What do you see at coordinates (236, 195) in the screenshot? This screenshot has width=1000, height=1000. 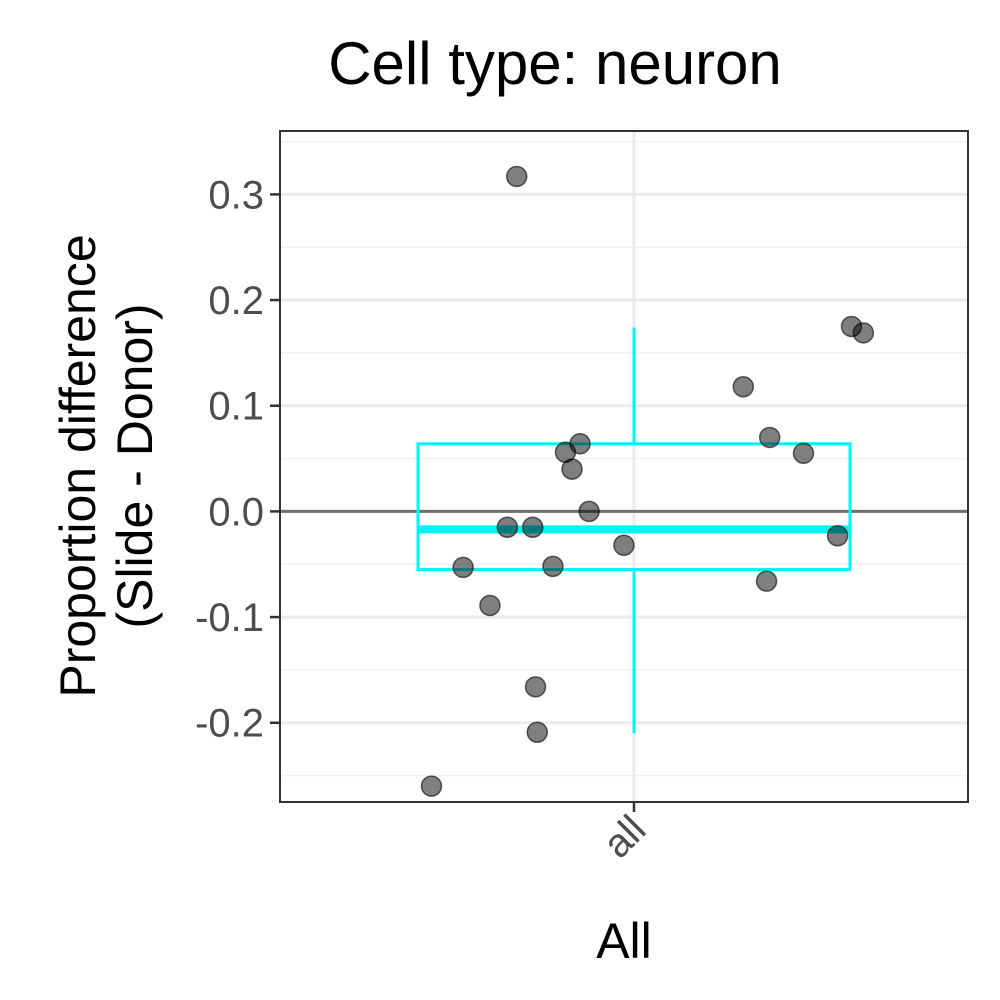 I see `y-tick-label: 0.3` at bounding box center [236, 195].